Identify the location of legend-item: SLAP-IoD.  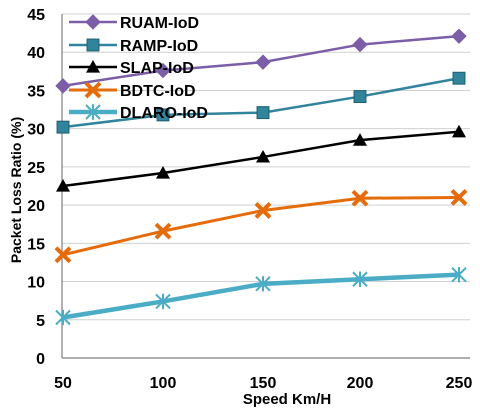
(131, 68).